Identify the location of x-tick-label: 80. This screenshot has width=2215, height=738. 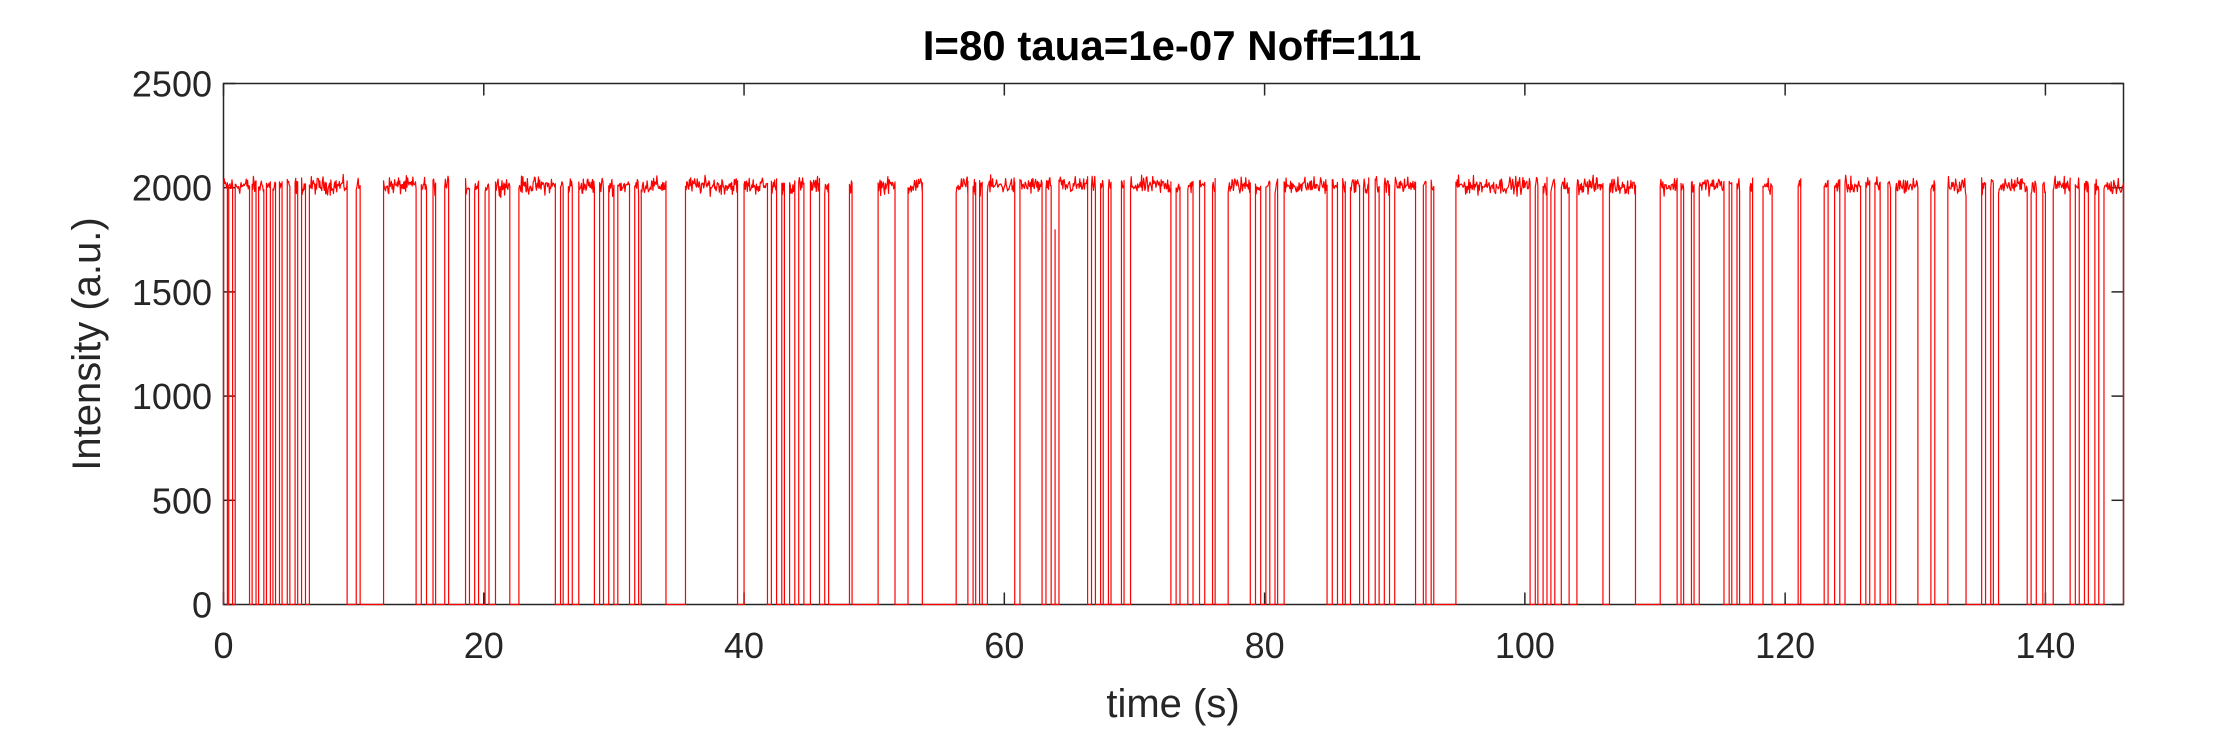
(1265, 645).